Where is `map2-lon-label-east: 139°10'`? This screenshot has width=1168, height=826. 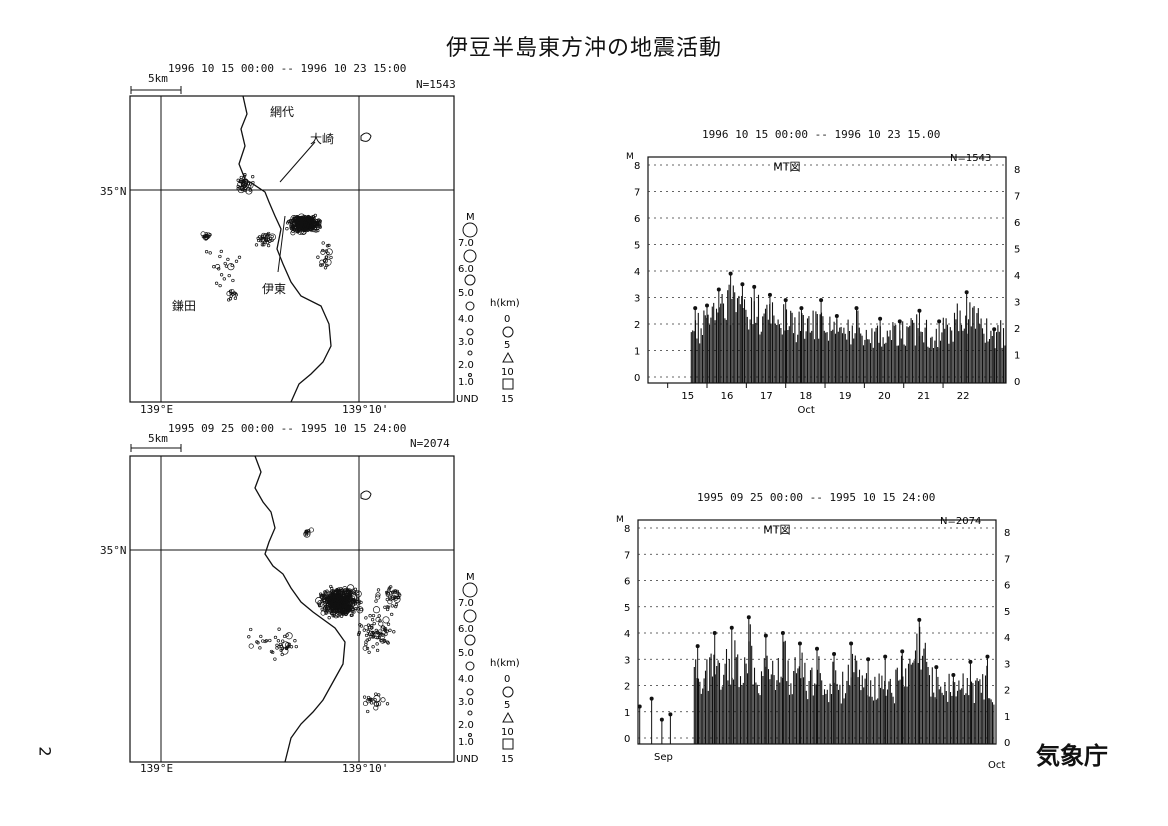 map2-lon-label-east: 139°10' is located at coordinates (365, 768).